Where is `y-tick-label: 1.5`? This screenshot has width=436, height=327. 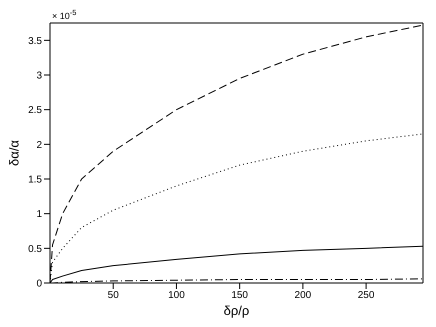 y-tick-label: 1.5 is located at coordinates (35, 180).